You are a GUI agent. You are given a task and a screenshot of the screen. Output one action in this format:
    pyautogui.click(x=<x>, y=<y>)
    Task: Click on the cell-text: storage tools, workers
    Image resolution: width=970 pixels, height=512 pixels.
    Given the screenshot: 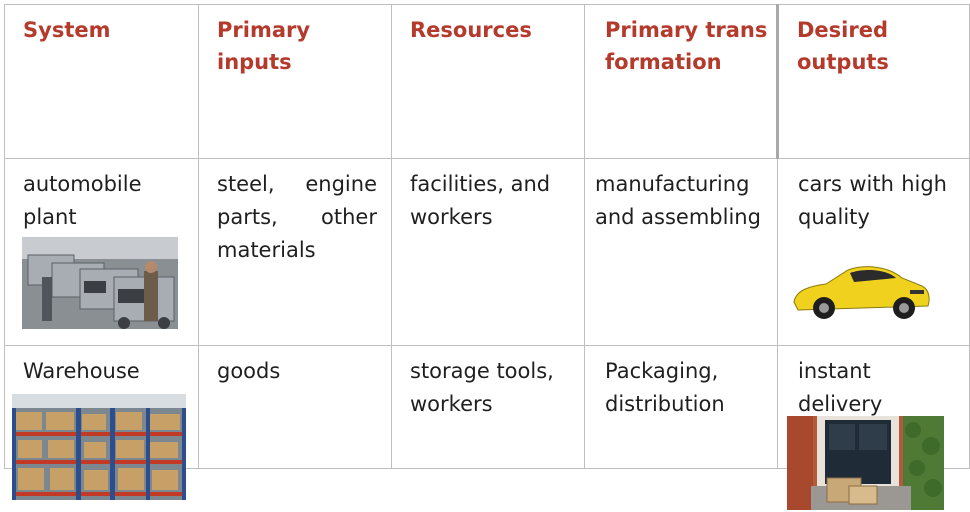 What is the action you would take?
    pyautogui.click(x=482, y=387)
    